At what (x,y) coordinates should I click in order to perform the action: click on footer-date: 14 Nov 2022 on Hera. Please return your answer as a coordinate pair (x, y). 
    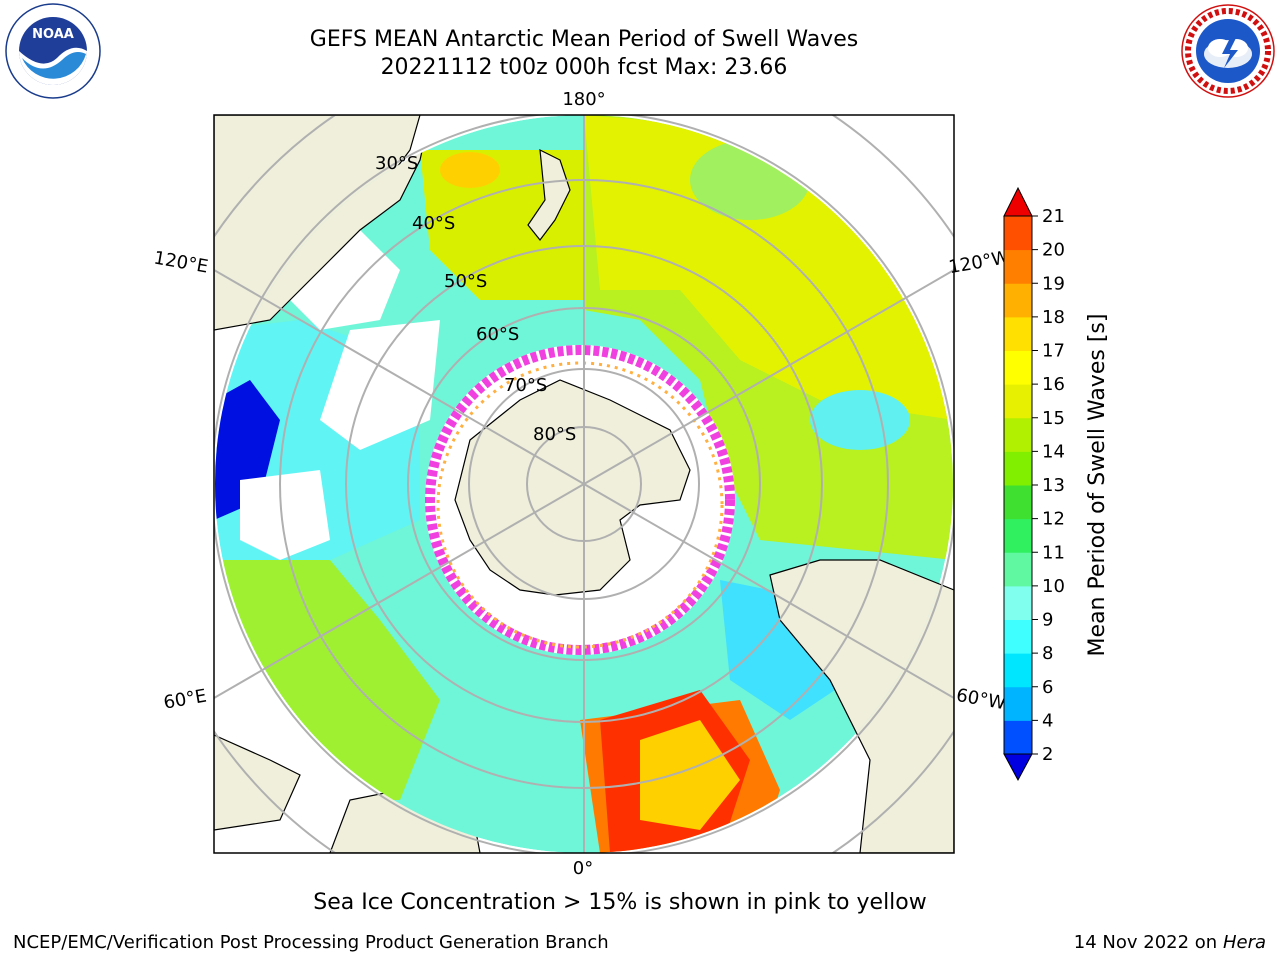
    Looking at the image, I should click on (1170, 942).